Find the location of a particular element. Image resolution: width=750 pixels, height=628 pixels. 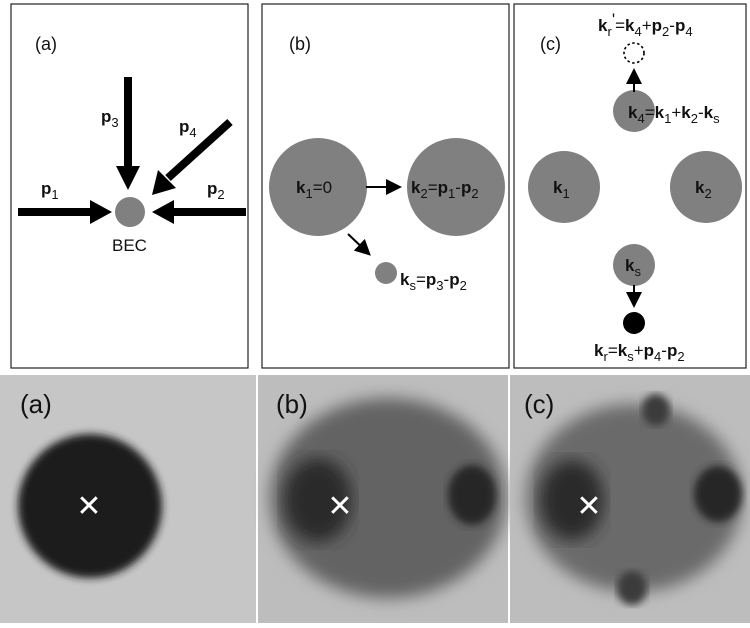

photo-c-bottom-spot is located at coordinates (632, 588).